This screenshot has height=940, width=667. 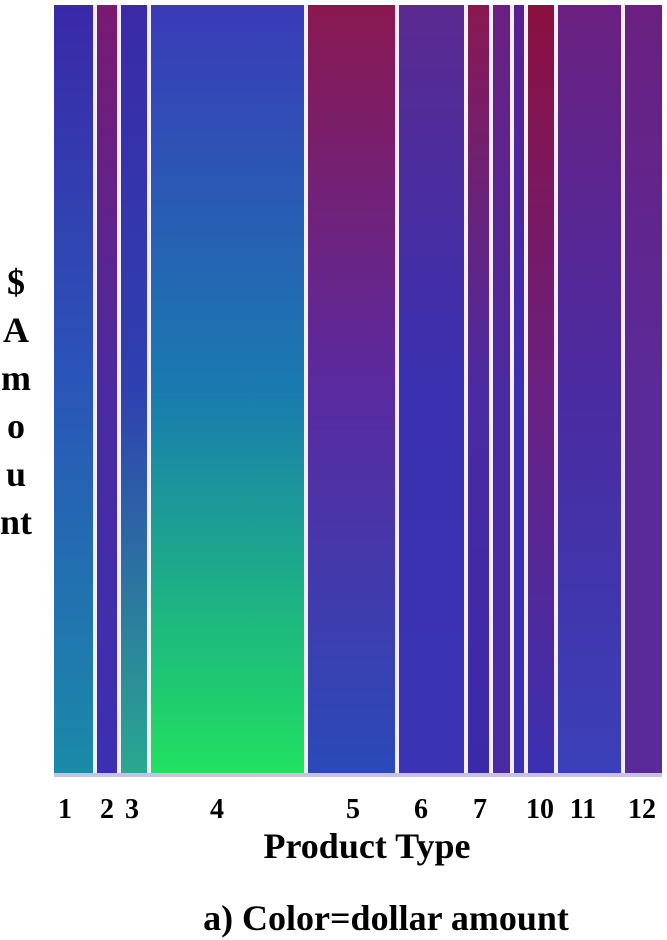 I want to click on x-tick-label: 1, so click(x=65, y=809).